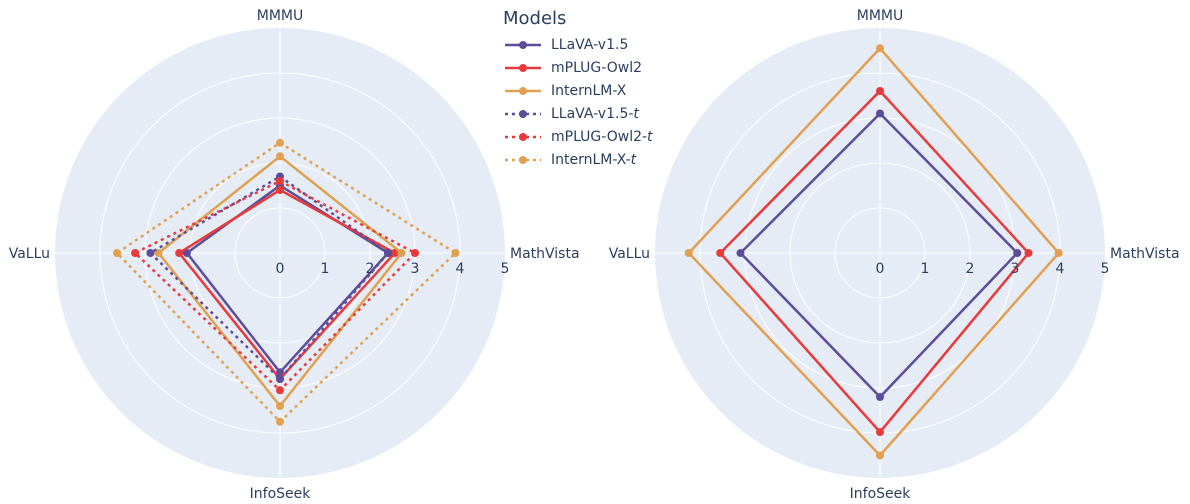 The height and width of the screenshot is (504, 1190). I want to click on legend-item: mPLUG-Owl2, so click(578, 67).